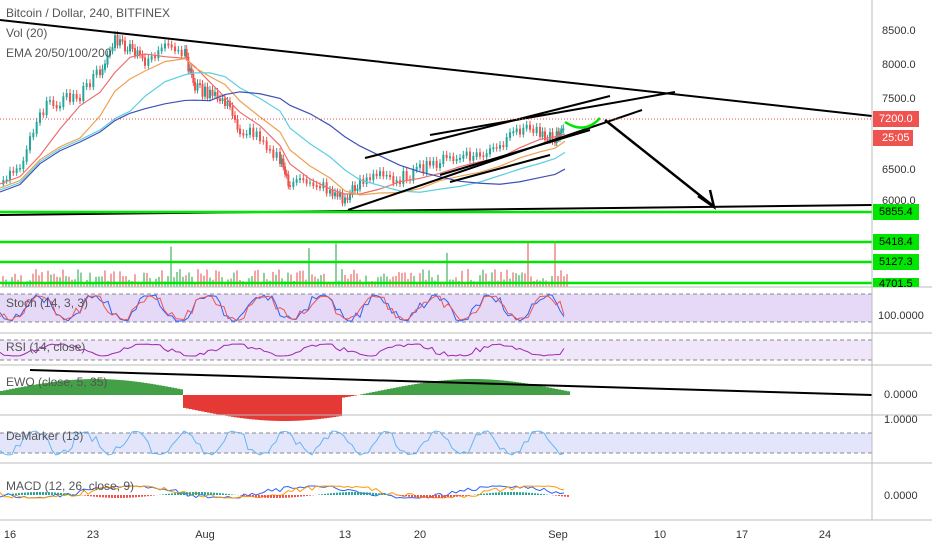  I want to click on stoch-band, so click(436, 308).